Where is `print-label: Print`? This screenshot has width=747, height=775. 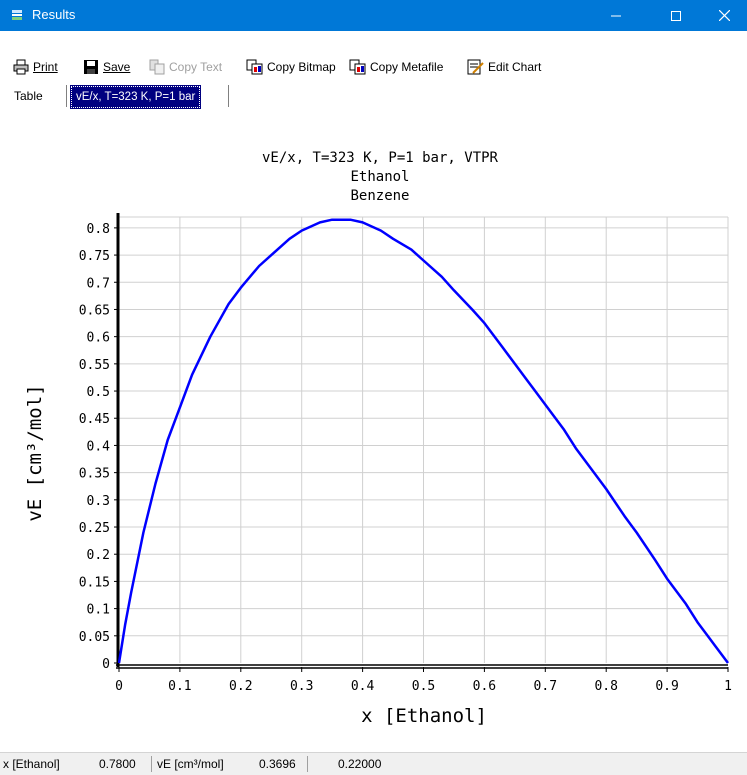 print-label: Print is located at coordinates (45, 67).